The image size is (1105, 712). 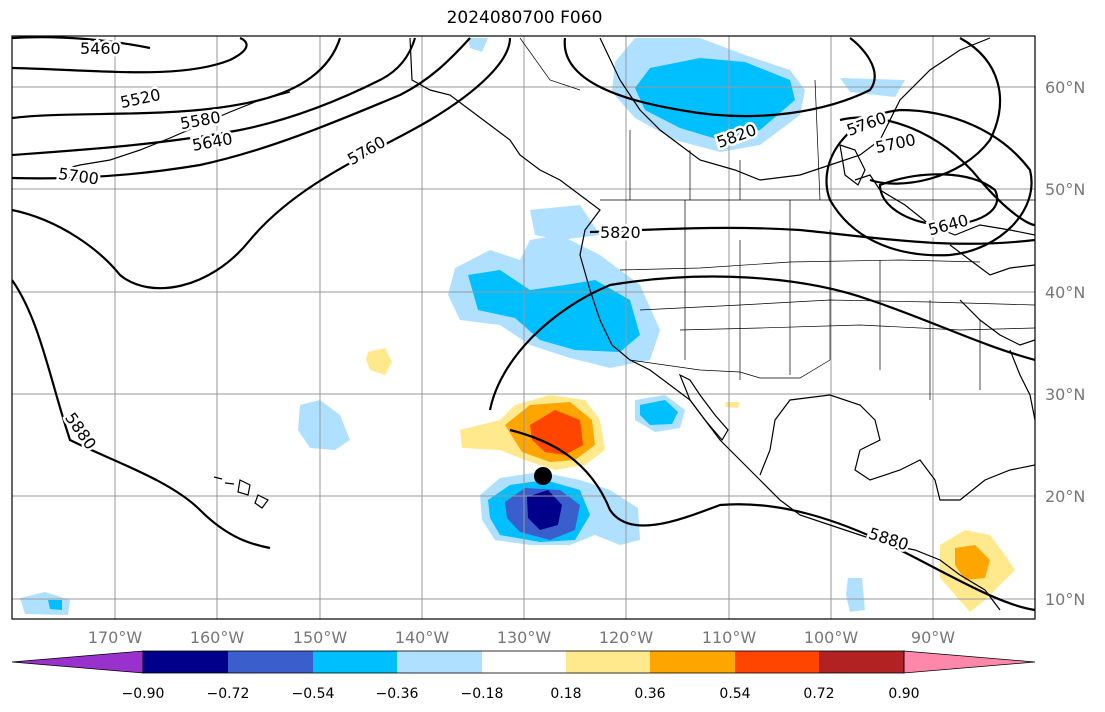 What do you see at coordinates (734, 694) in the screenshot?
I see `colorbar-tick-label: 0.54` at bounding box center [734, 694].